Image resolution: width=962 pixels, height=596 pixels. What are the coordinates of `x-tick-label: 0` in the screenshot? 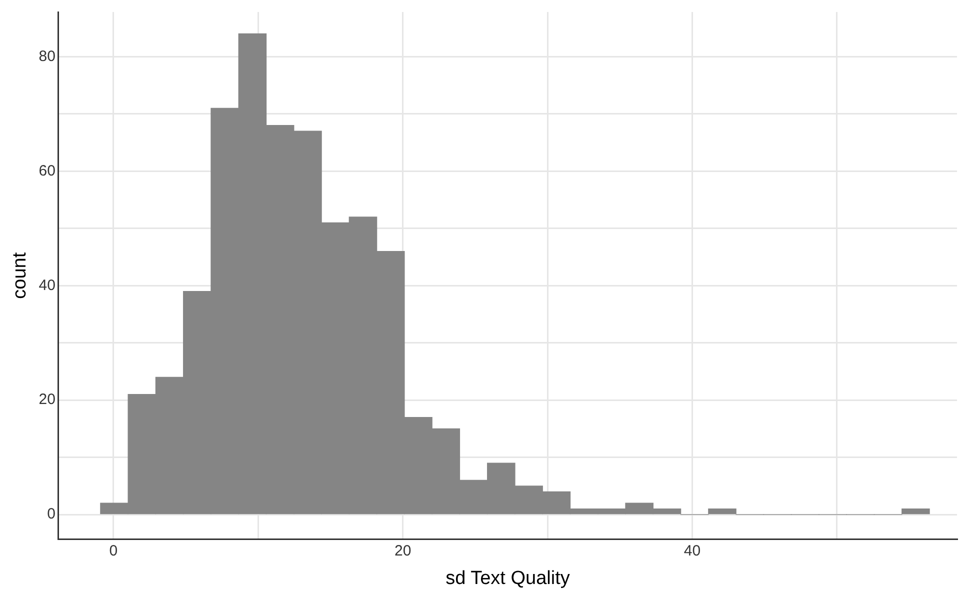 It's located at (113, 551).